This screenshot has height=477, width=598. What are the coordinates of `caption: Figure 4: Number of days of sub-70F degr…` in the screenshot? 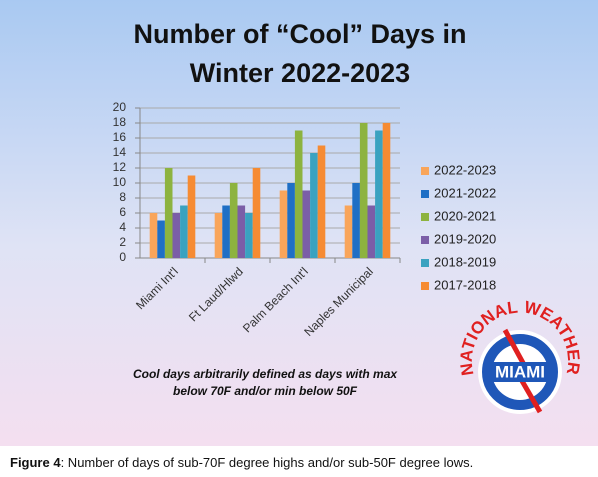 It's located at (241, 462).